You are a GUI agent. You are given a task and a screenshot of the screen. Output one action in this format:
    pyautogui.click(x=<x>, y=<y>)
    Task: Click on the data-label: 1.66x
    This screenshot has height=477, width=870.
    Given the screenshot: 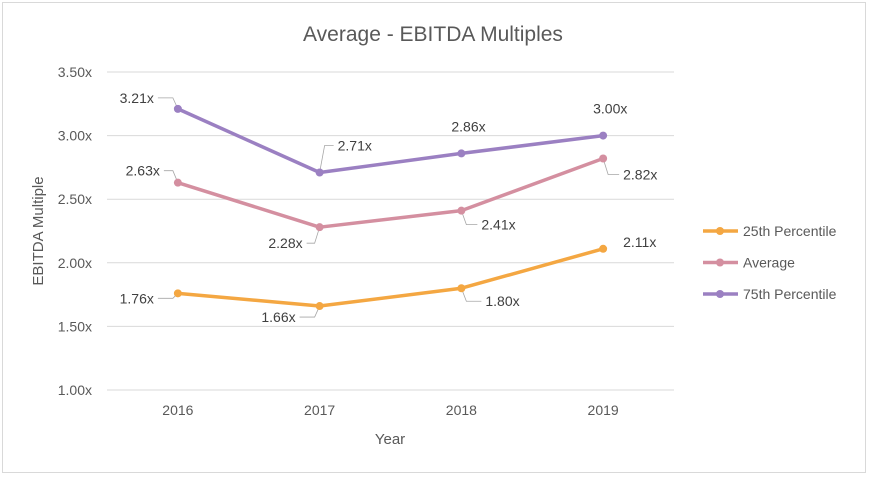 What is the action you would take?
    pyautogui.click(x=278, y=317)
    